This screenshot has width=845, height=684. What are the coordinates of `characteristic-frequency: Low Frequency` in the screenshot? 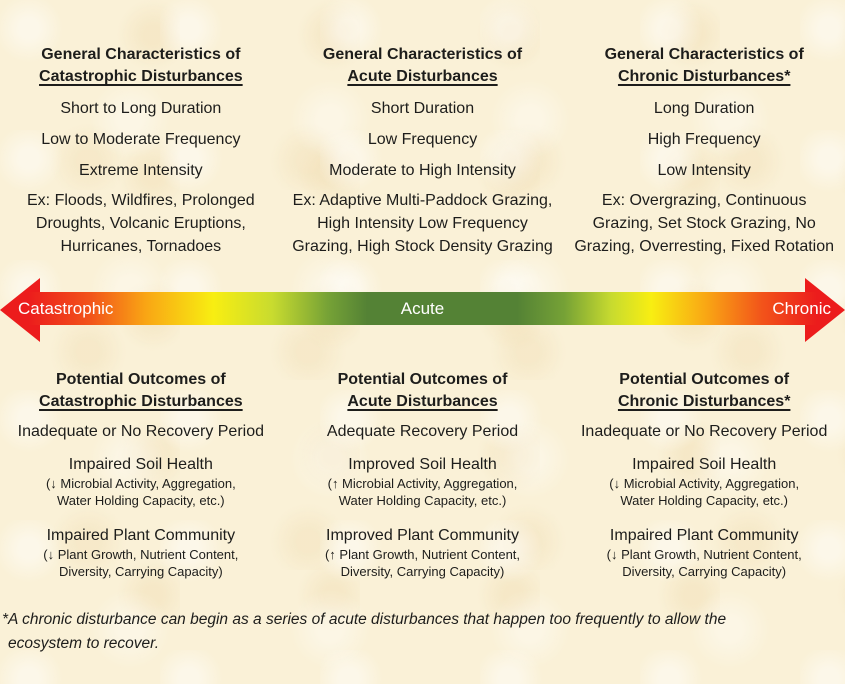 It's located at (422, 139).